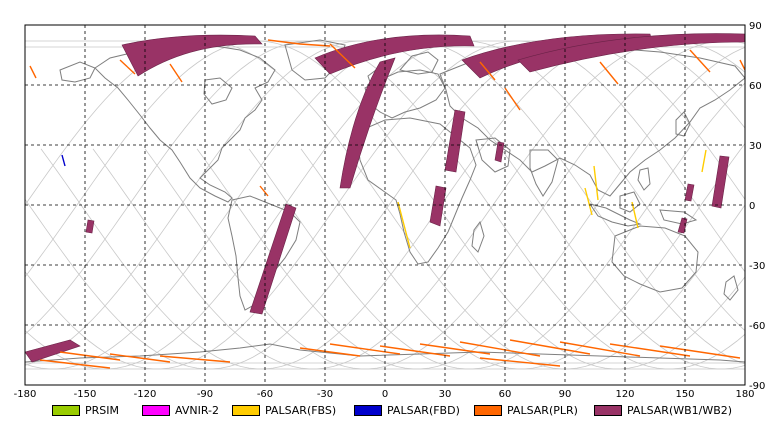  Describe the element at coordinates (265, 394) in the screenshot. I see `x-tick-label: -60` at that location.